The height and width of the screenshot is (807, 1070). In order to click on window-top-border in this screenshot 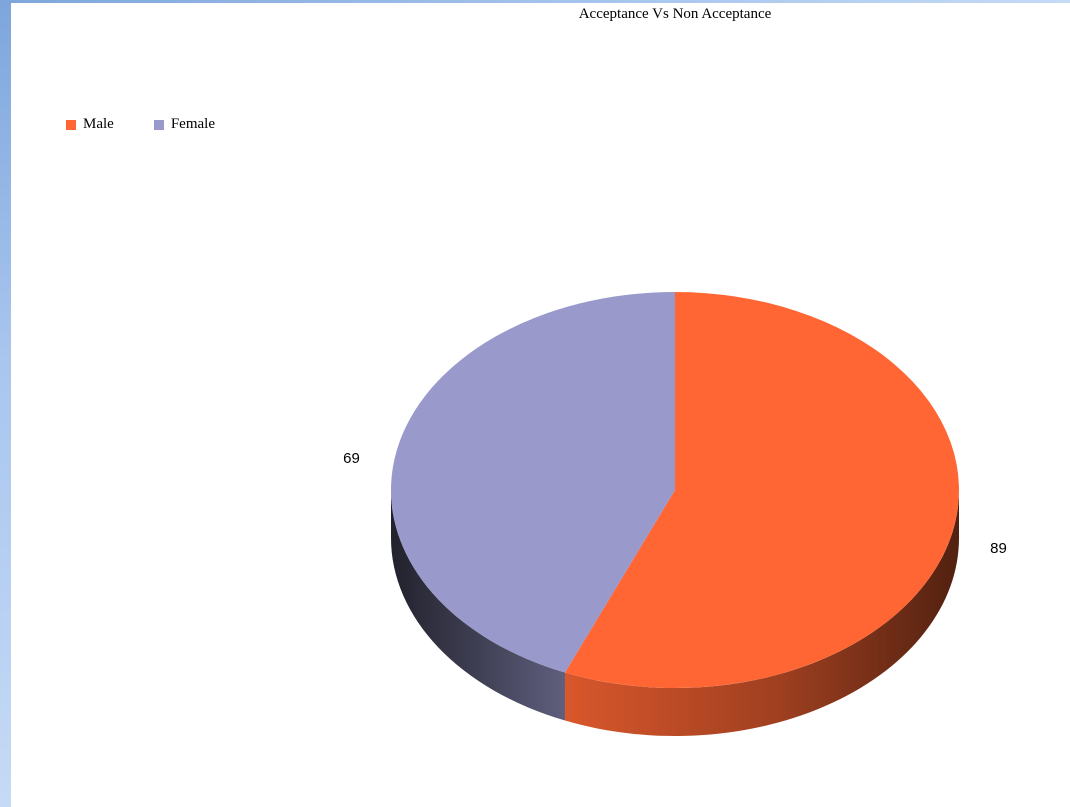, I will do `click(535, 1)`.